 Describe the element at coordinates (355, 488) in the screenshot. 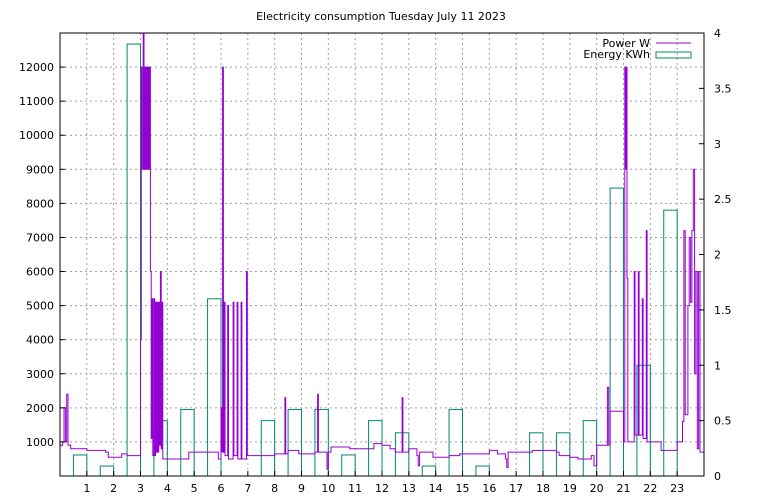

I see `x-tick-label-10: 11` at that location.